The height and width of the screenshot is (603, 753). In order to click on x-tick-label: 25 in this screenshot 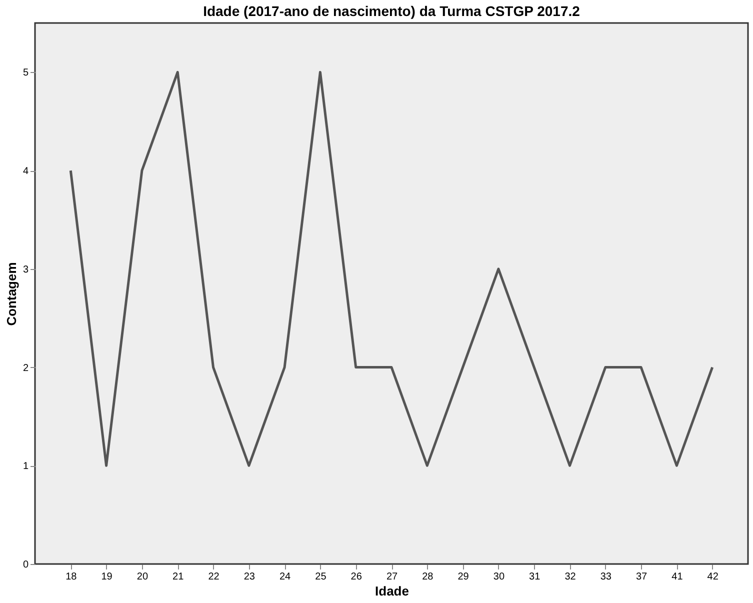, I will do `click(321, 577)`.